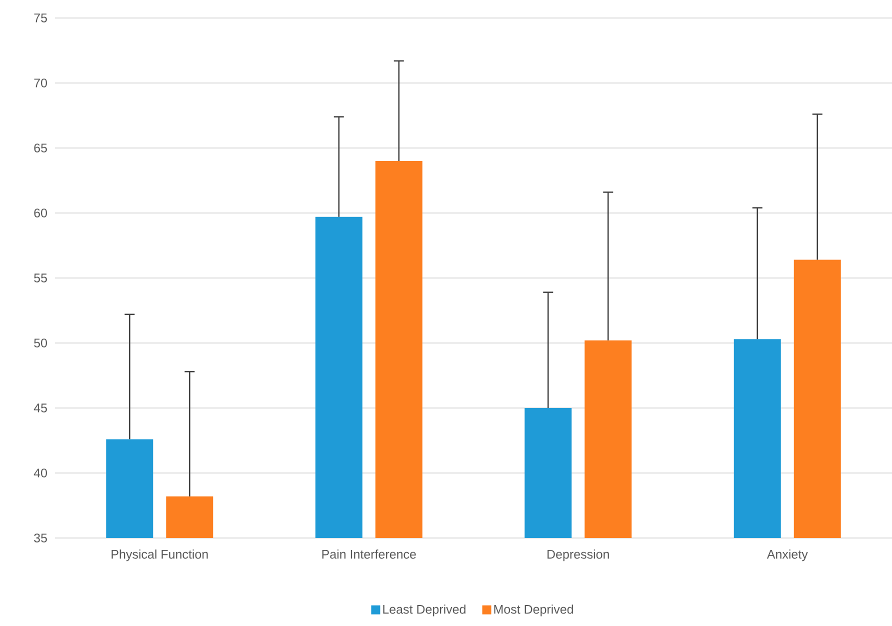 Image resolution: width=892 pixels, height=626 pixels. What do you see at coordinates (40, 148) in the screenshot?
I see `y-tick-label: 65` at bounding box center [40, 148].